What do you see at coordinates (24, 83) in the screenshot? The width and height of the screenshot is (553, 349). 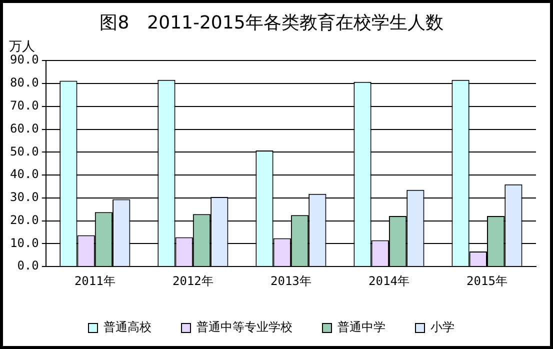 I see `y-tick-label: 80.0` at bounding box center [24, 83].